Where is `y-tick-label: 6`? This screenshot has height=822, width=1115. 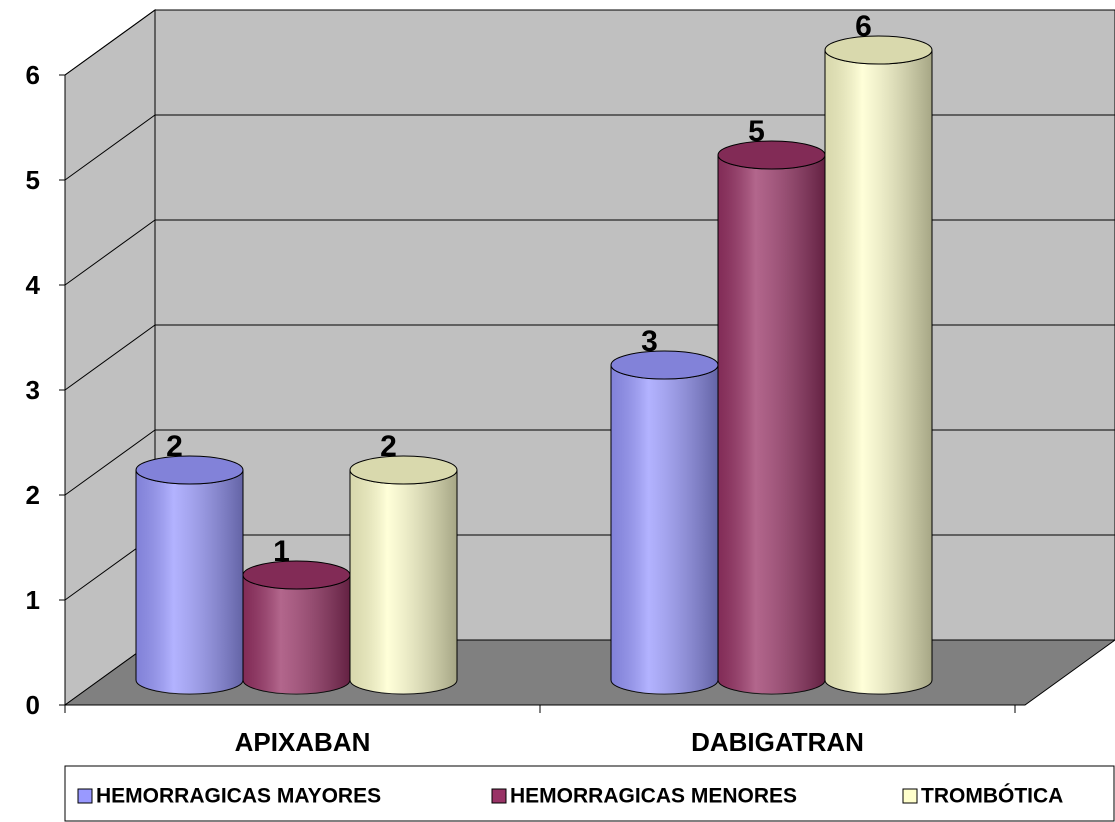
y-tick-label: 6 is located at coordinates (33, 75).